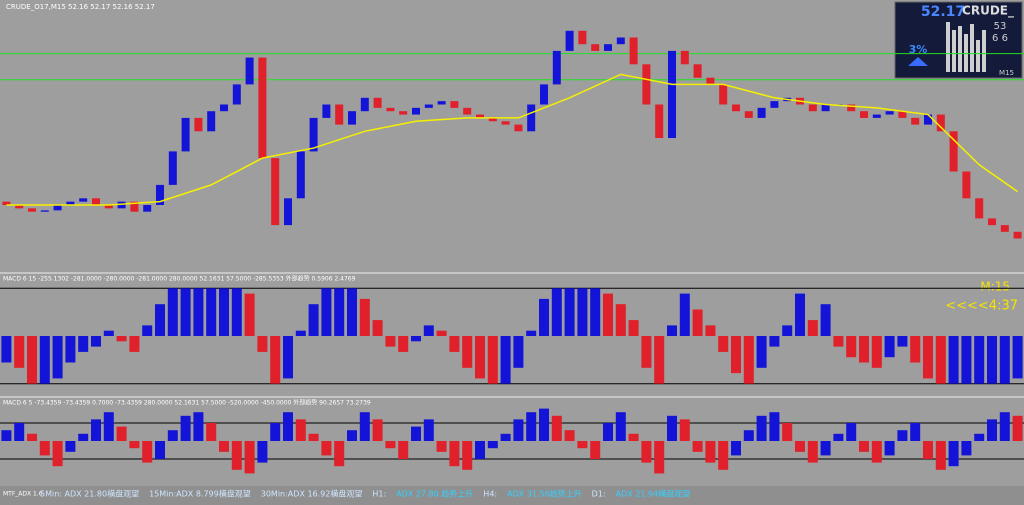  Describe the element at coordinates (995, 287) in the screenshot. I see `timeframe: M:15` at that location.